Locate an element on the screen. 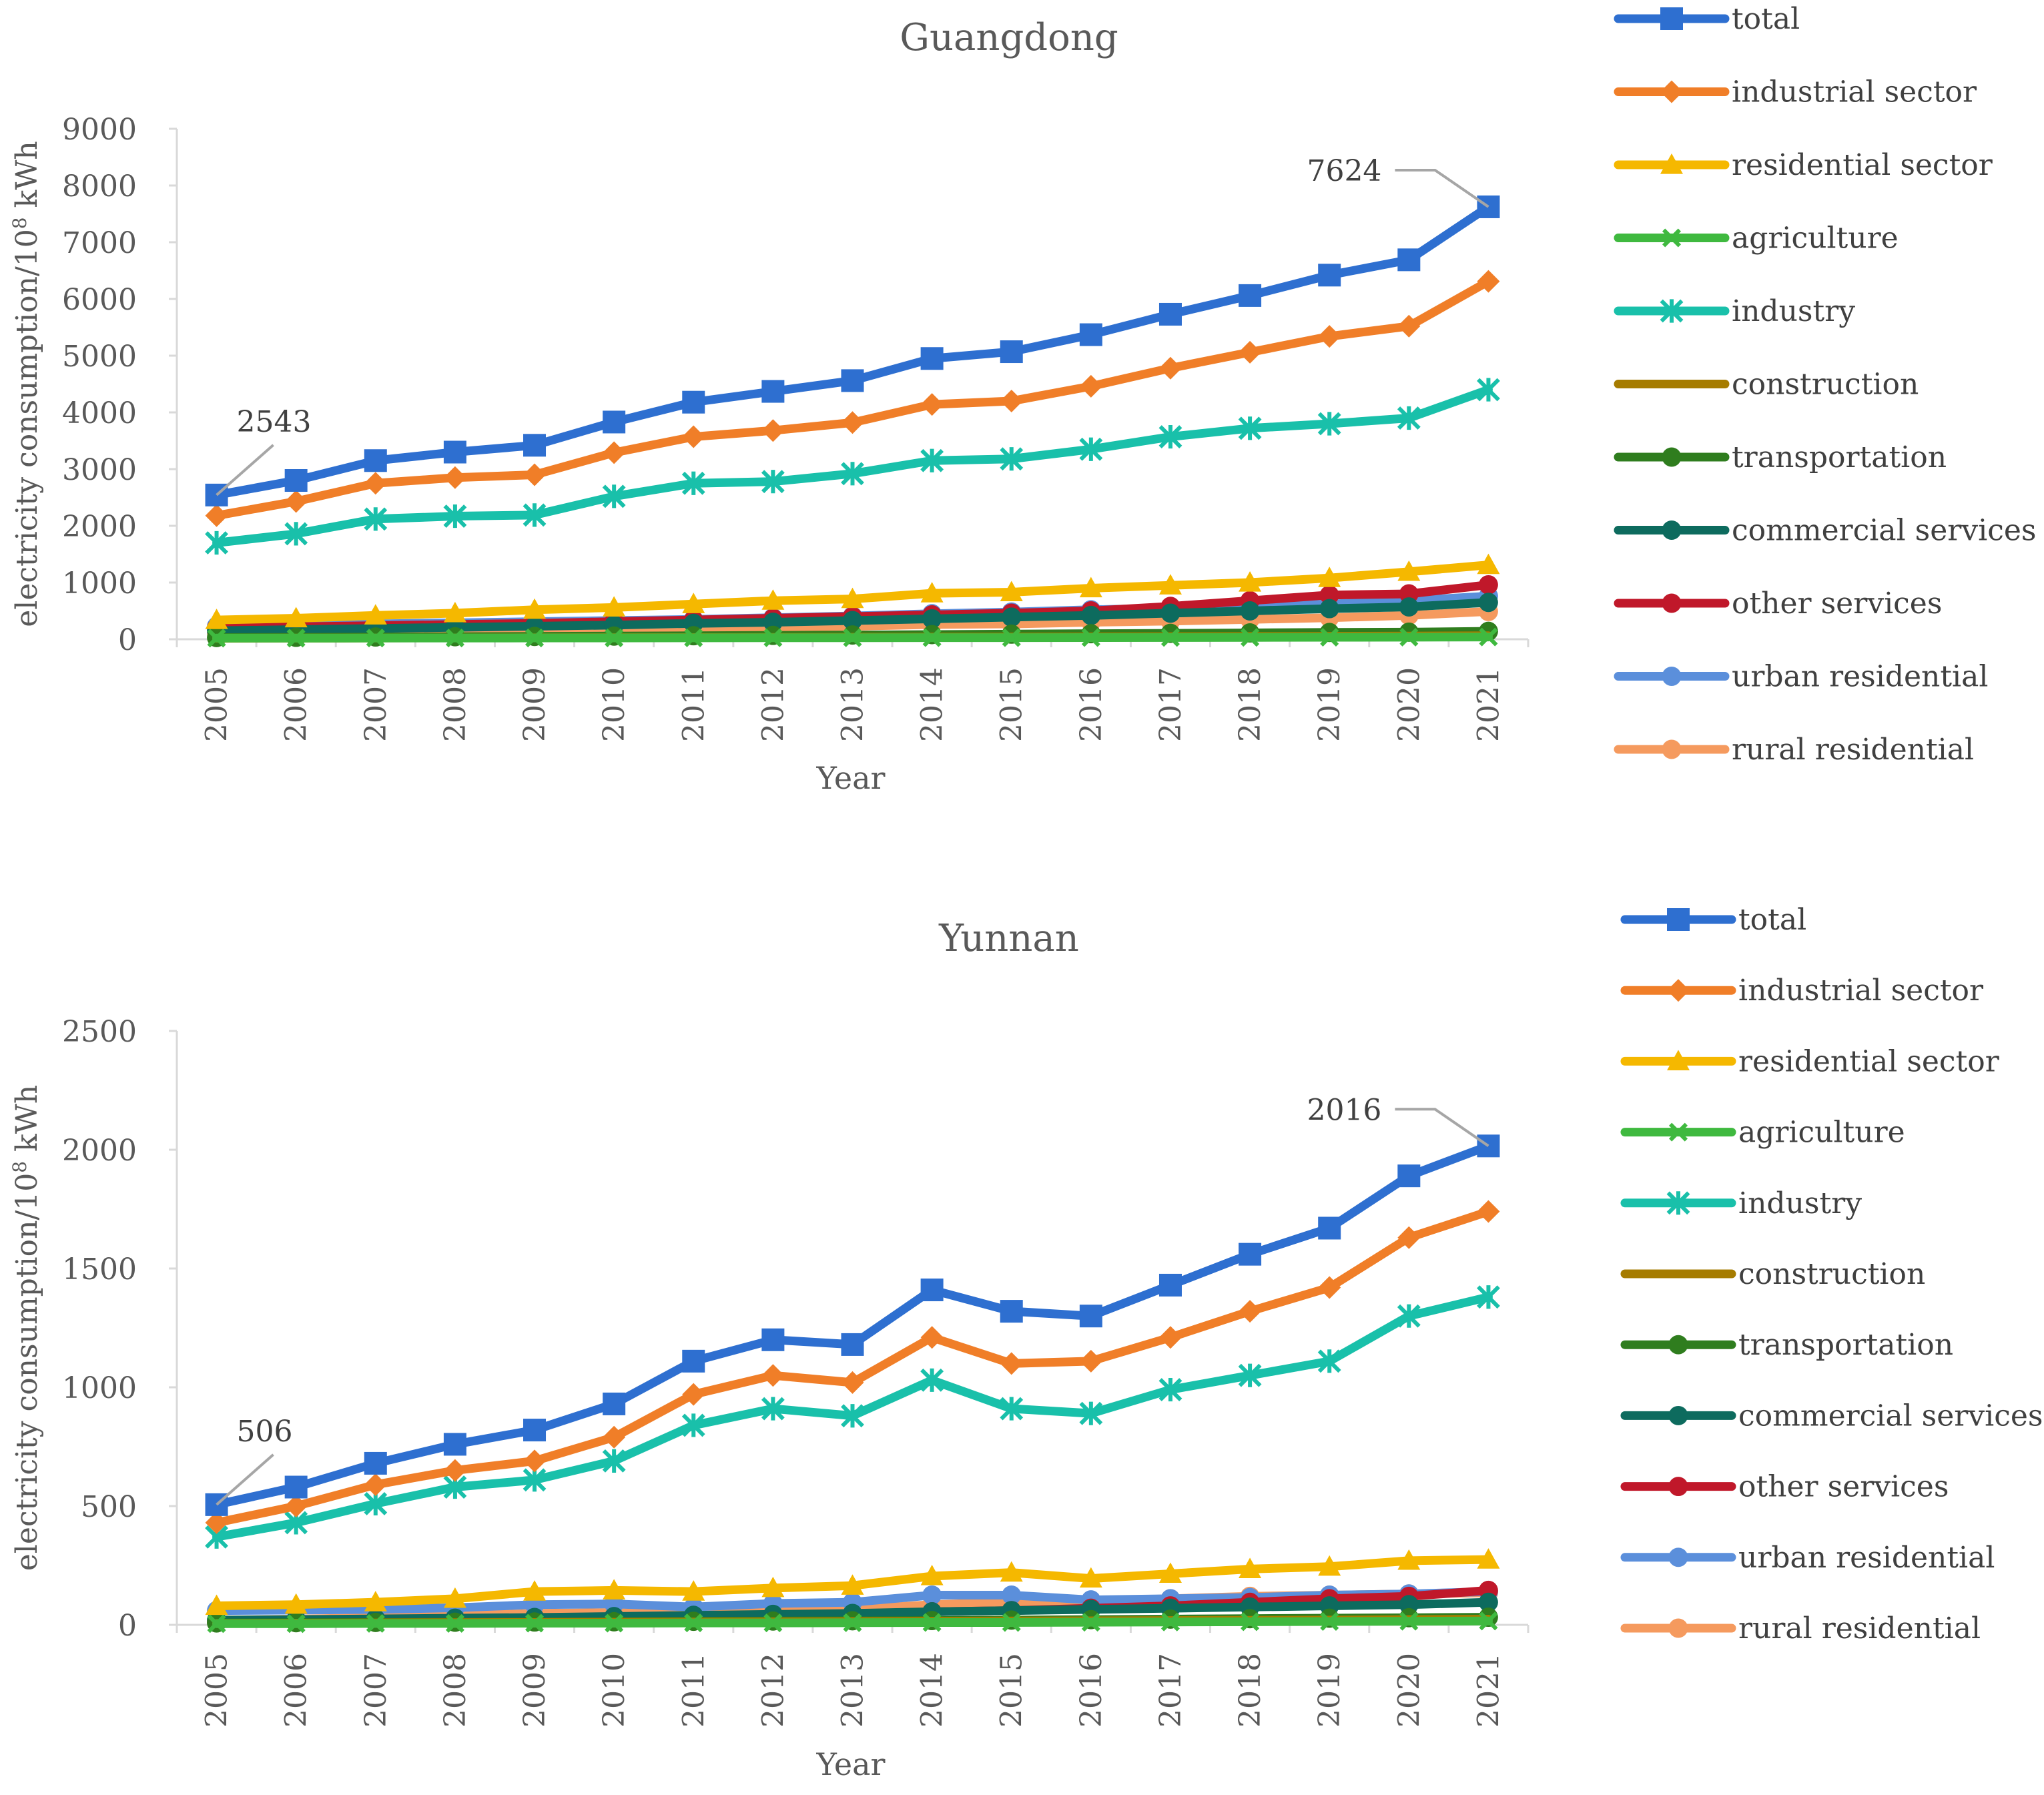  chart-1-x-tick-label: 2005 is located at coordinates (217, 1690).